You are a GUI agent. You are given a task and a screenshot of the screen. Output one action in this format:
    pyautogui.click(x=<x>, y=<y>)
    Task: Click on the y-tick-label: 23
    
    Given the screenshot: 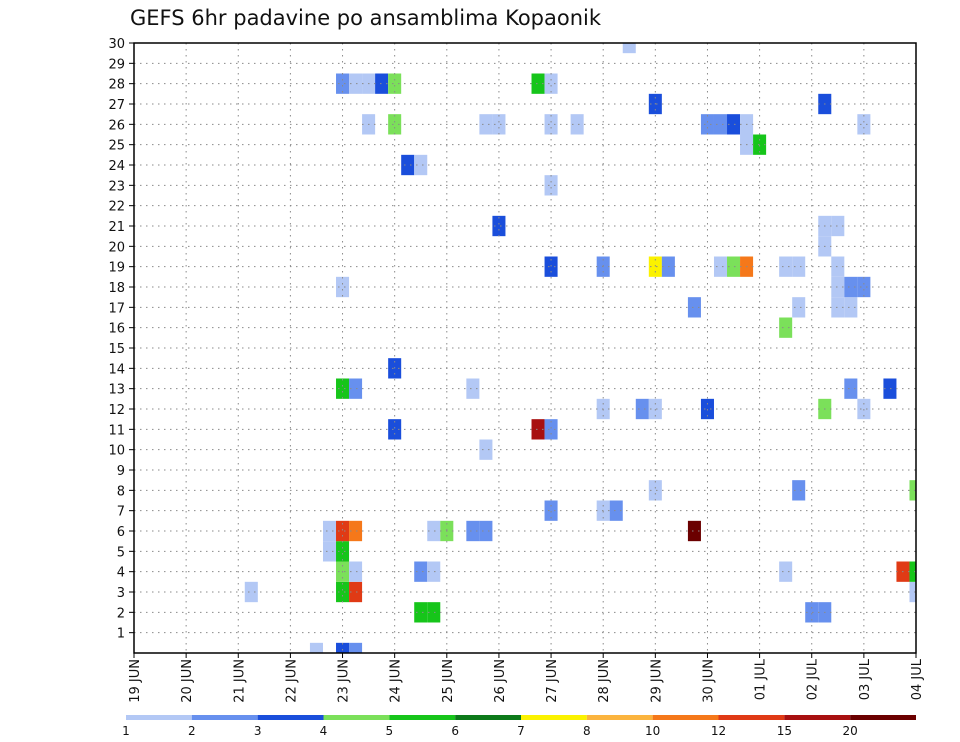 What is the action you would take?
    pyautogui.click(x=116, y=186)
    